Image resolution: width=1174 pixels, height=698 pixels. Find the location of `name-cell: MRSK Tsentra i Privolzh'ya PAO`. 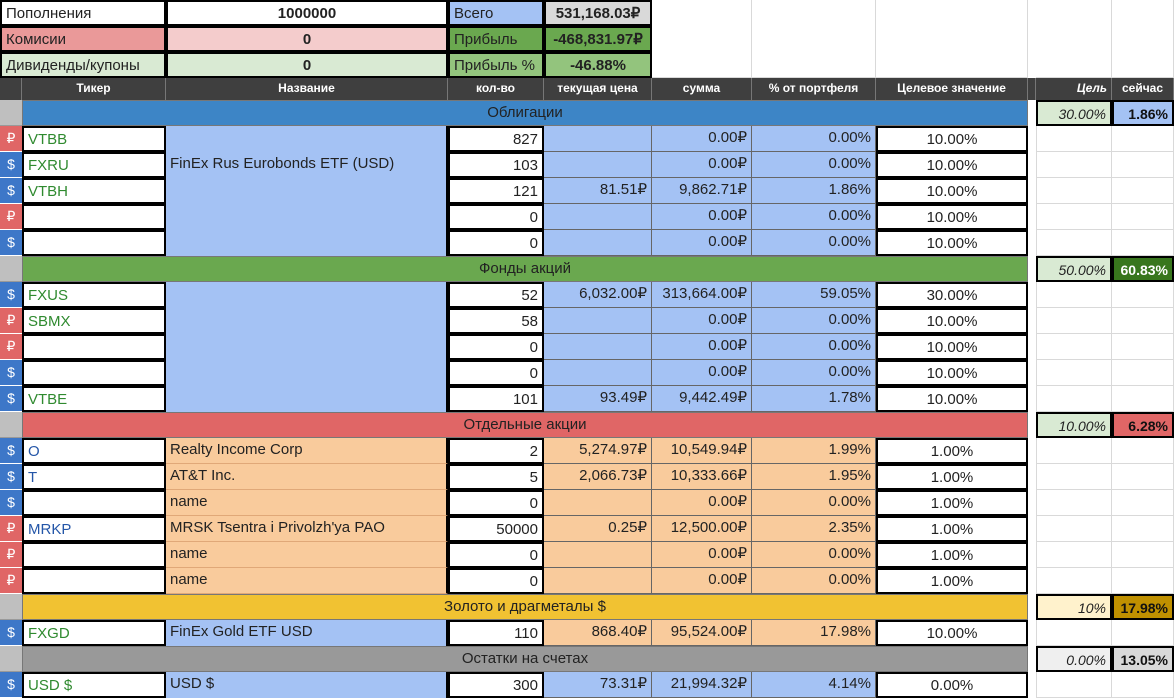

name-cell: MRSK Tsentra i Privolzh'ya PAO is located at coordinates (307, 529).